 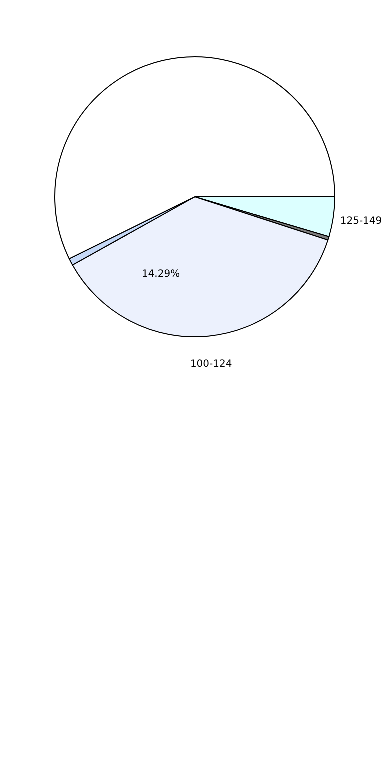 What do you see at coordinates (161, 274) in the screenshot?
I see `text: 14.29%` at bounding box center [161, 274].